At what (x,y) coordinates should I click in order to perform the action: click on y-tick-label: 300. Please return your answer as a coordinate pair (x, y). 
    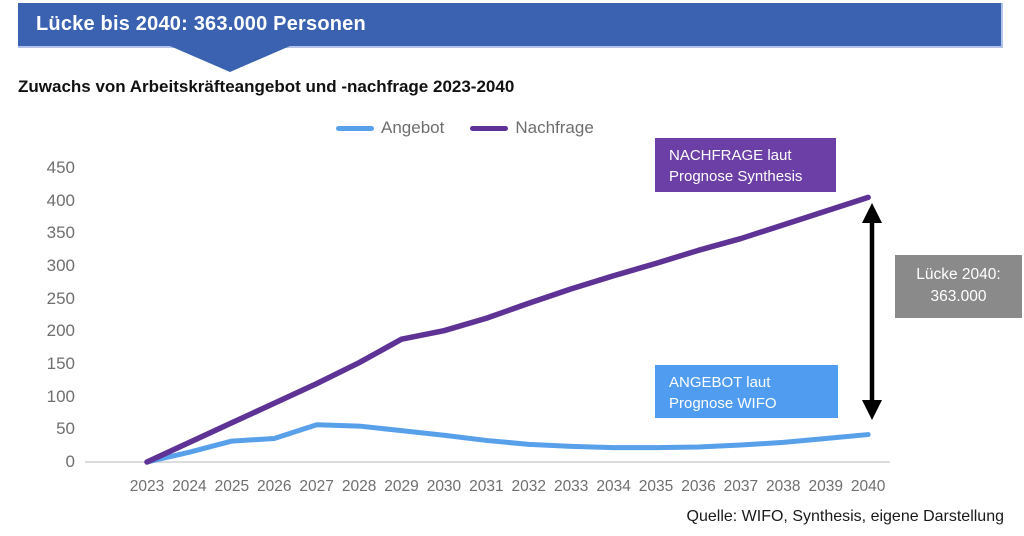
    Looking at the image, I should click on (60, 265).